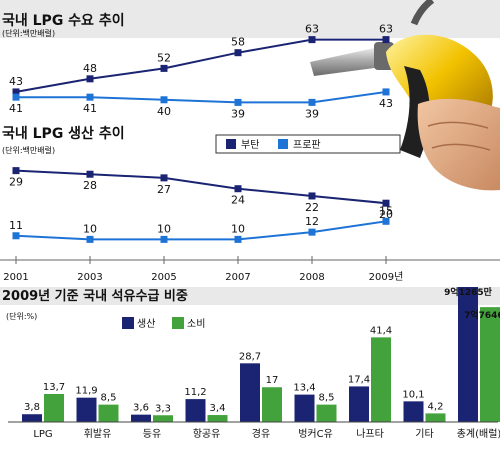 The height and width of the screenshot is (450, 500). I want to click on legend-label-propane: 프로판, so click(307, 145).